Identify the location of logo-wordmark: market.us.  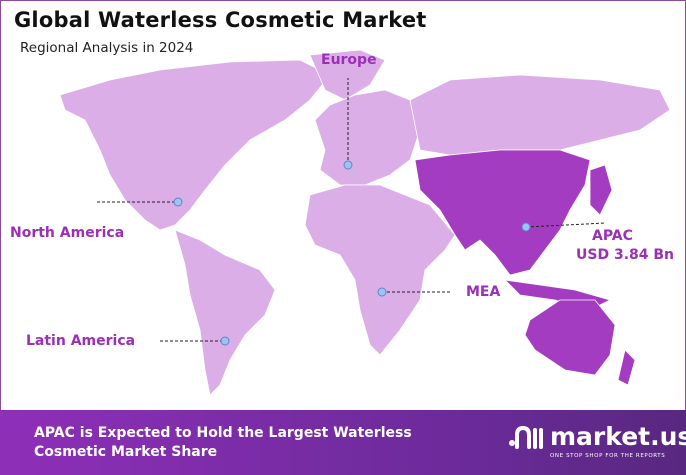
(618, 436).